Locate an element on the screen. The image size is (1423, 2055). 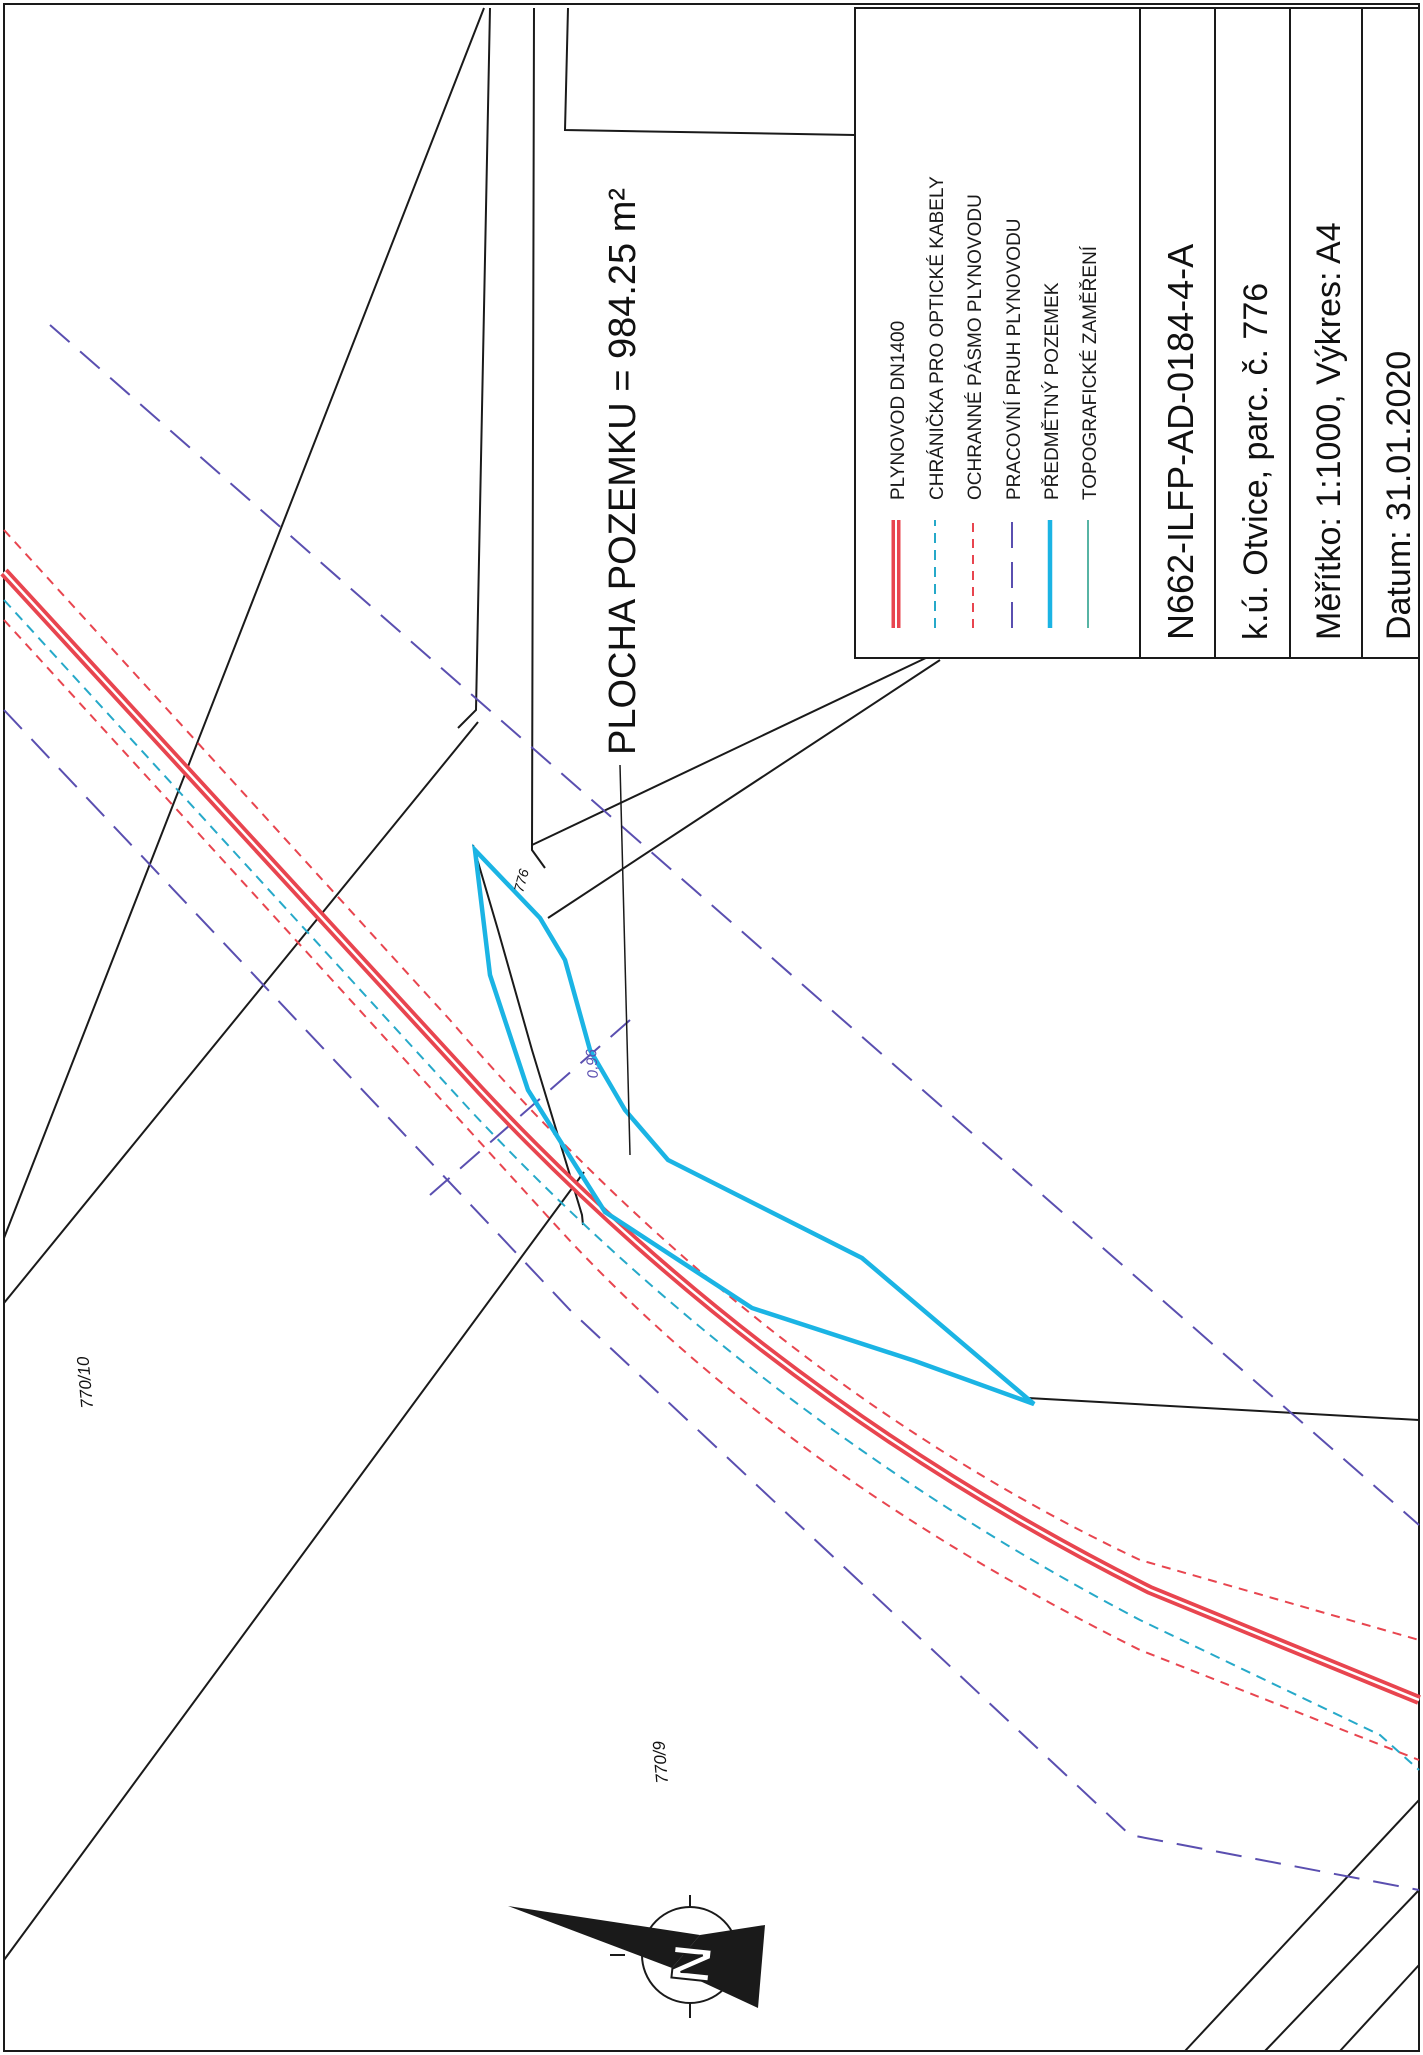
area-label: PLOCHA POZEMKU = 984.25 m² is located at coordinates (623, 471).